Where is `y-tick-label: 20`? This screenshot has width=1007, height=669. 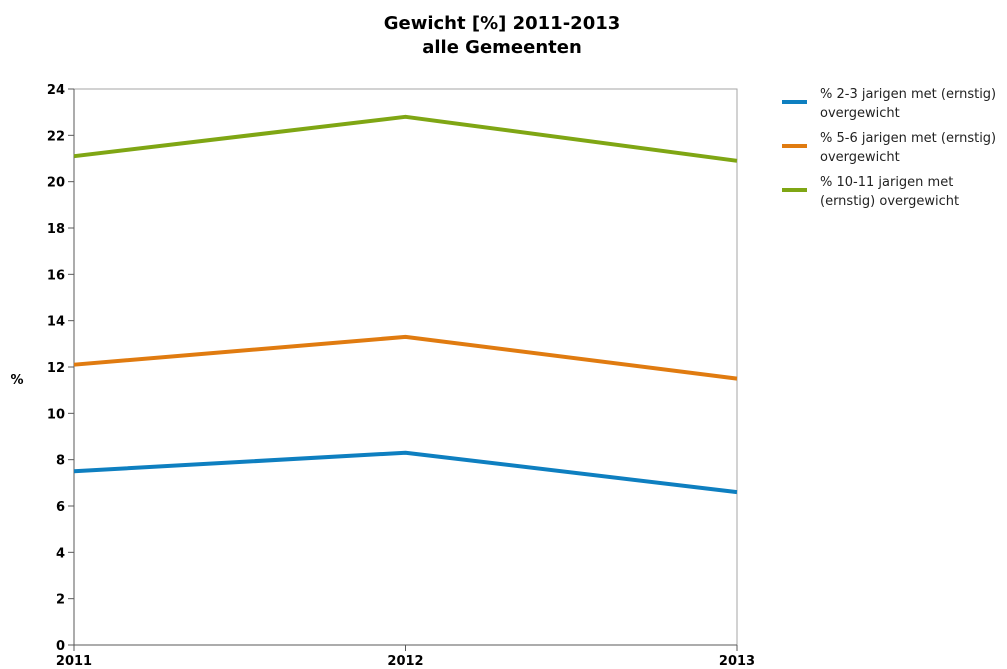 y-tick-label: 20 is located at coordinates (56, 183).